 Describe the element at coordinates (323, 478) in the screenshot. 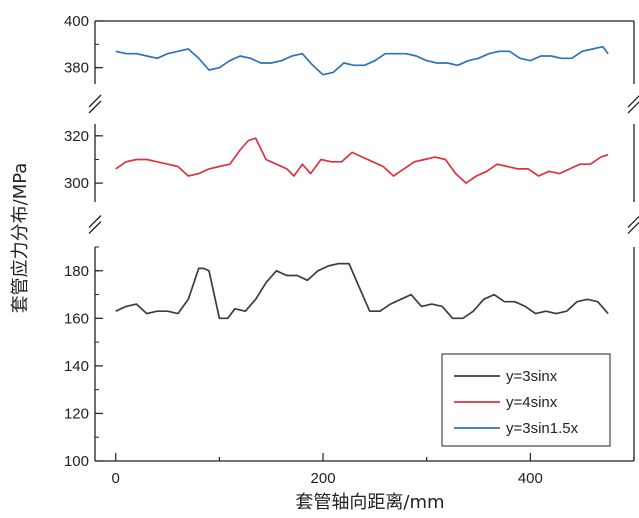

I see `x-tick-label: 200` at that location.